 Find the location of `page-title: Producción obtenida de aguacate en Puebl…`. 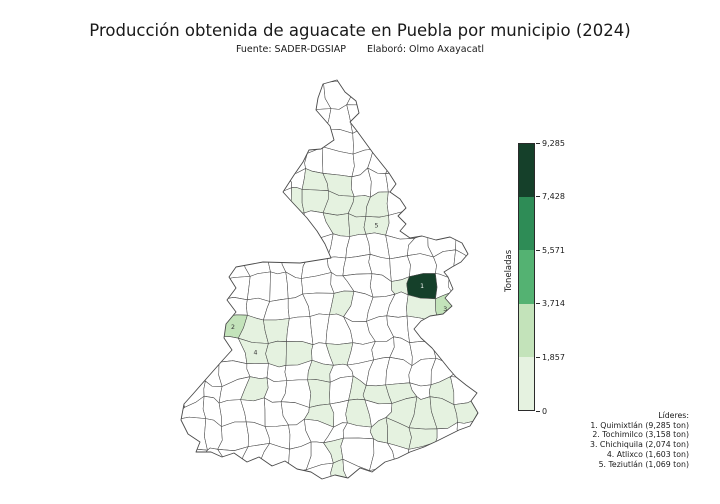

page-title: Producción obtenida de aguacate en Puebl… is located at coordinates (360, 30).